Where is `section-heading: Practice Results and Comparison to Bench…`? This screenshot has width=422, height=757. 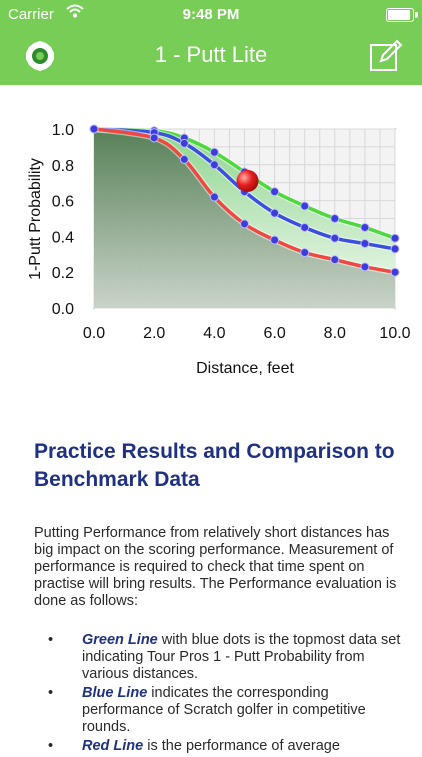
section-heading: Practice Results and Comparison to Bench… is located at coordinates (214, 465).